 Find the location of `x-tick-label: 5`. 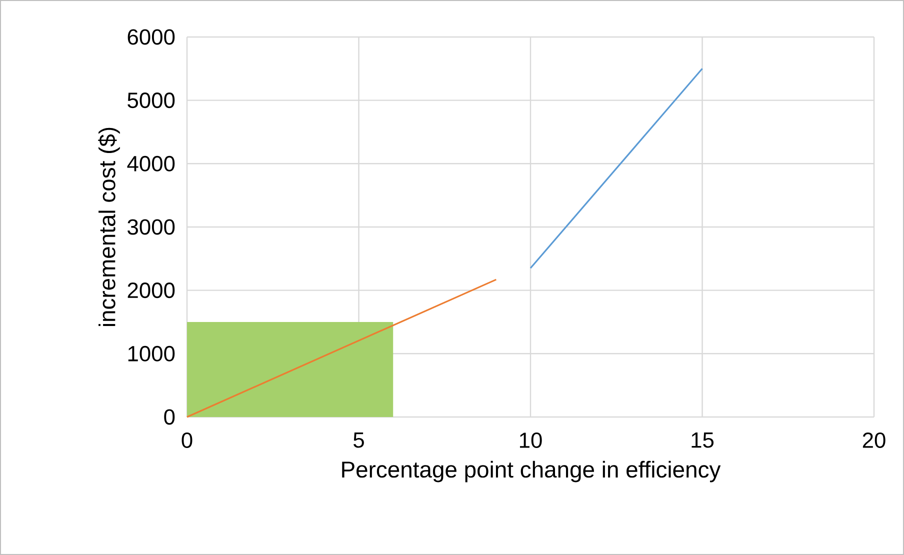

x-tick-label: 5 is located at coordinates (359, 440).